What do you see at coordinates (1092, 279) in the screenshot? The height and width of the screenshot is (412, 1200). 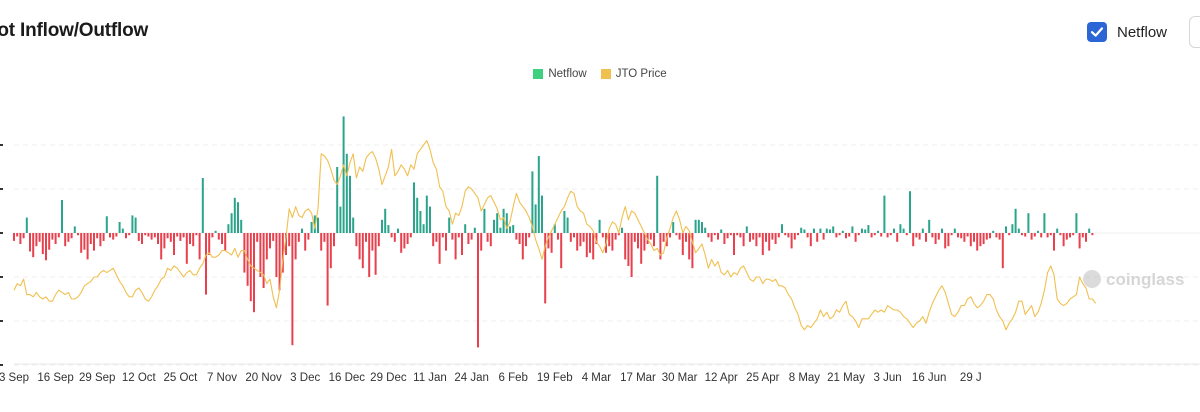 I see `coinglass-logo-icon` at bounding box center [1092, 279].